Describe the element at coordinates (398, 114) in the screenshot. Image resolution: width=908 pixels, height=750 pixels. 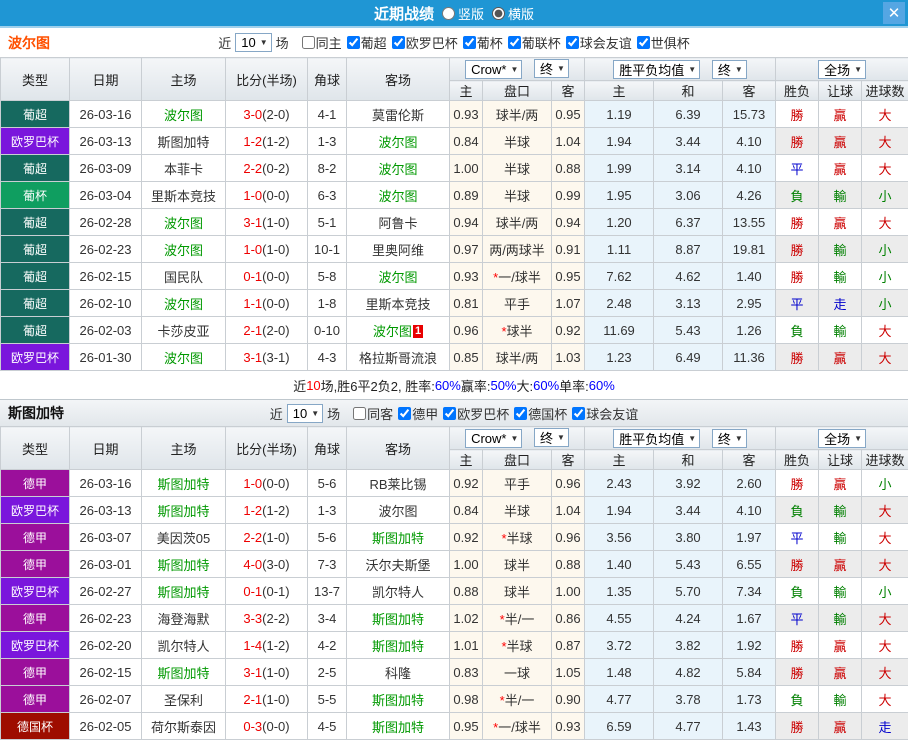
I see `cell-away-team: 莫雷伦斯` at that location.